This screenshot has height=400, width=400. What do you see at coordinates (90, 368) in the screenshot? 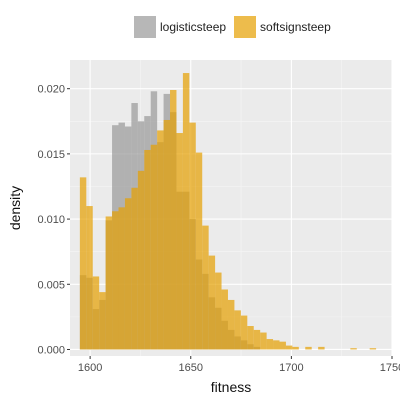
I see `x-tick-label: 1600` at bounding box center [90, 368].